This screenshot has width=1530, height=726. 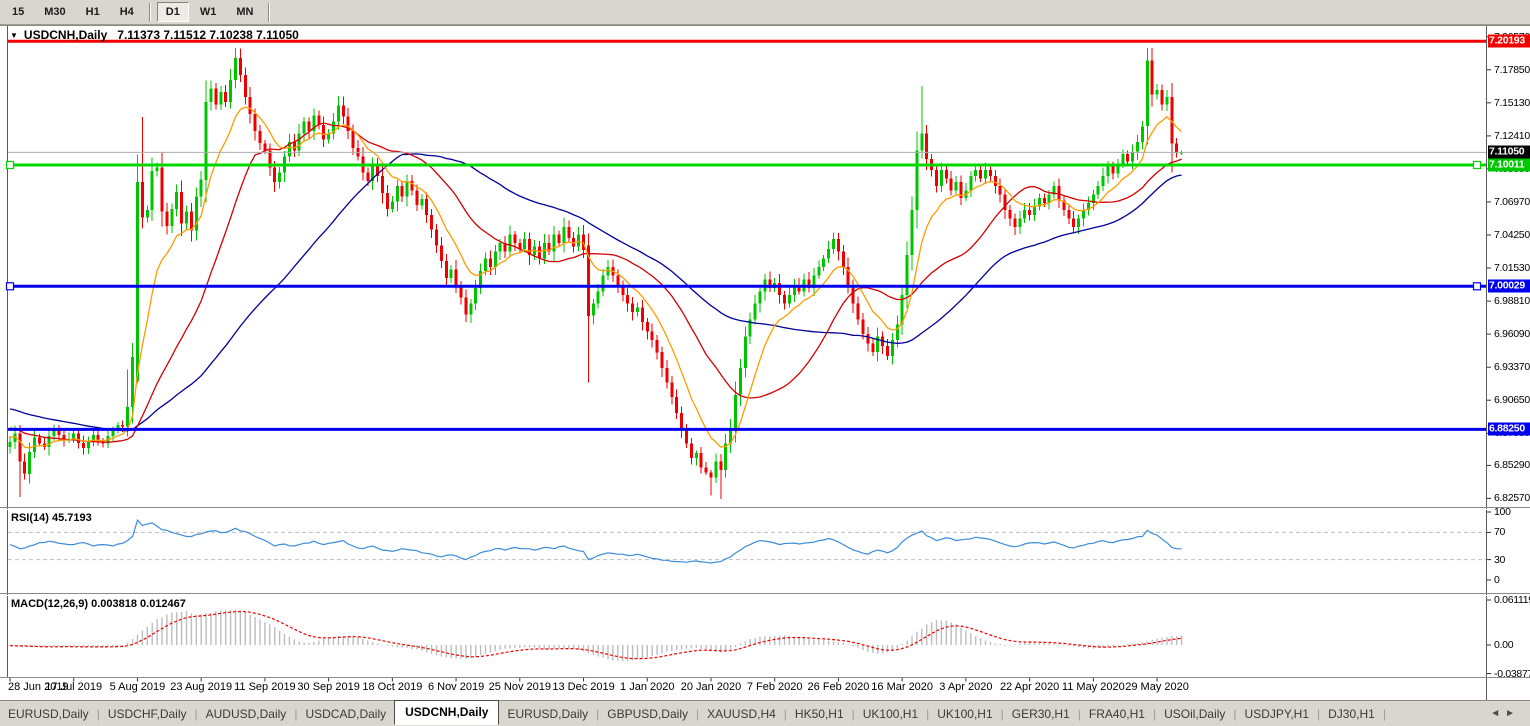 I want to click on date-label: 22 Apr 2020, so click(x=1029, y=687).